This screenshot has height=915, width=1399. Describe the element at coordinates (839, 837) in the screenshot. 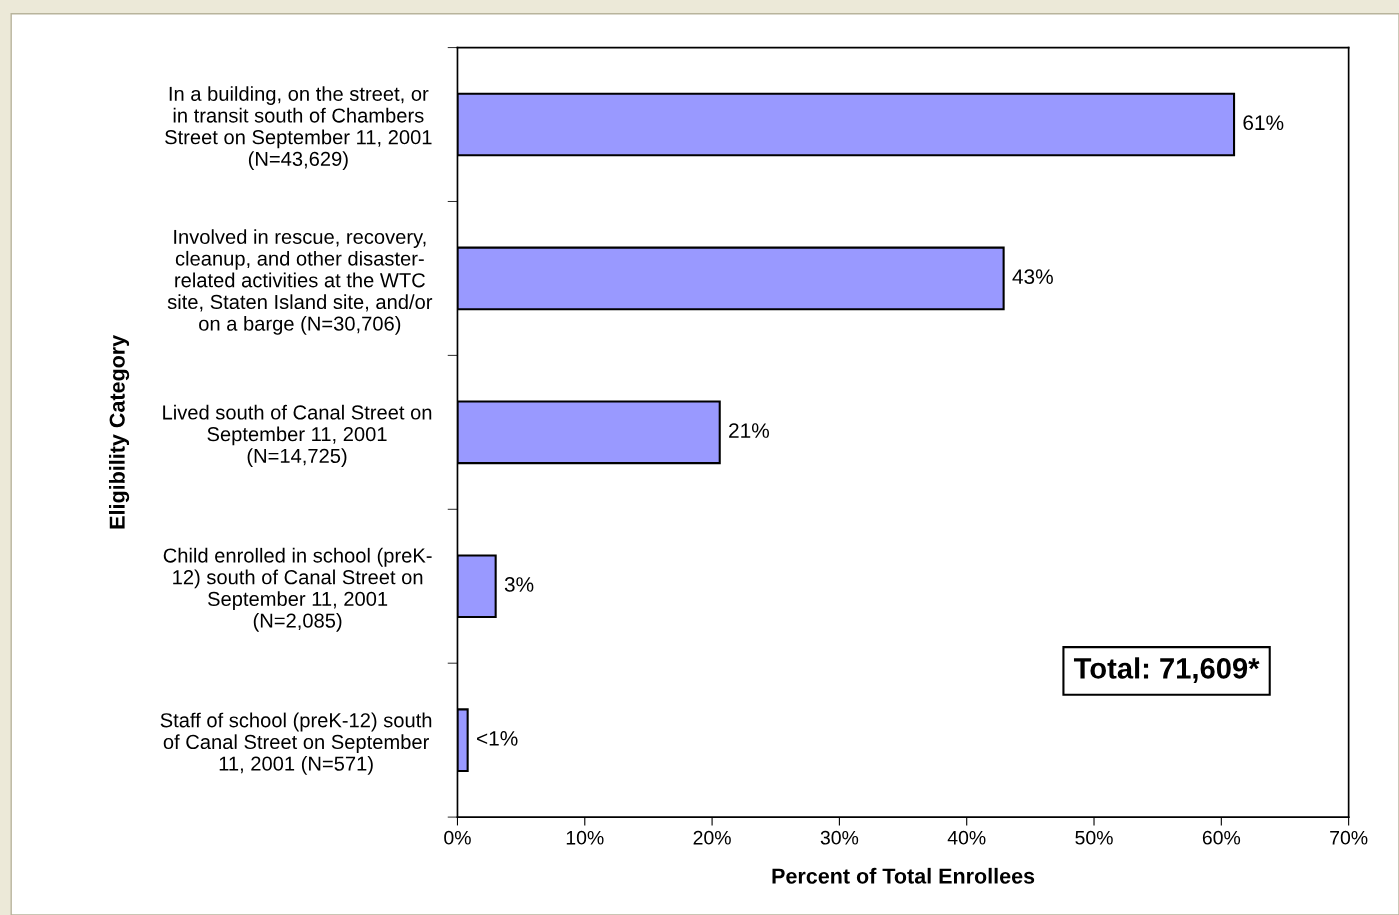

I see `x-tick-label: 30%` at that location.